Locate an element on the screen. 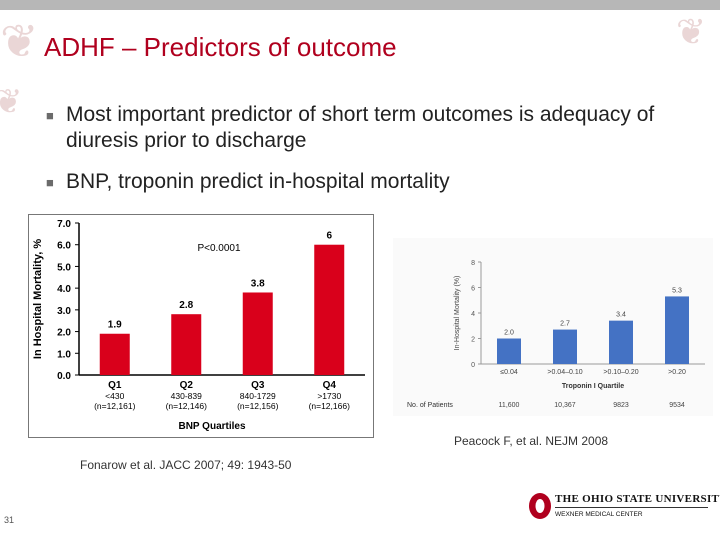  x-tick-count: (n=12,146) is located at coordinates (187, 406).